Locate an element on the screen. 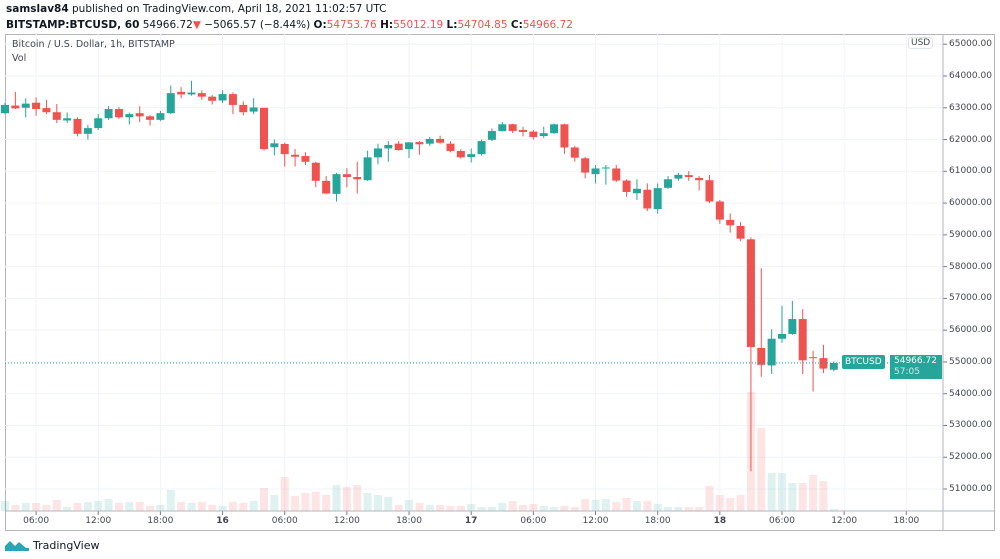  currency-badge: USD is located at coordinates (921, 43).